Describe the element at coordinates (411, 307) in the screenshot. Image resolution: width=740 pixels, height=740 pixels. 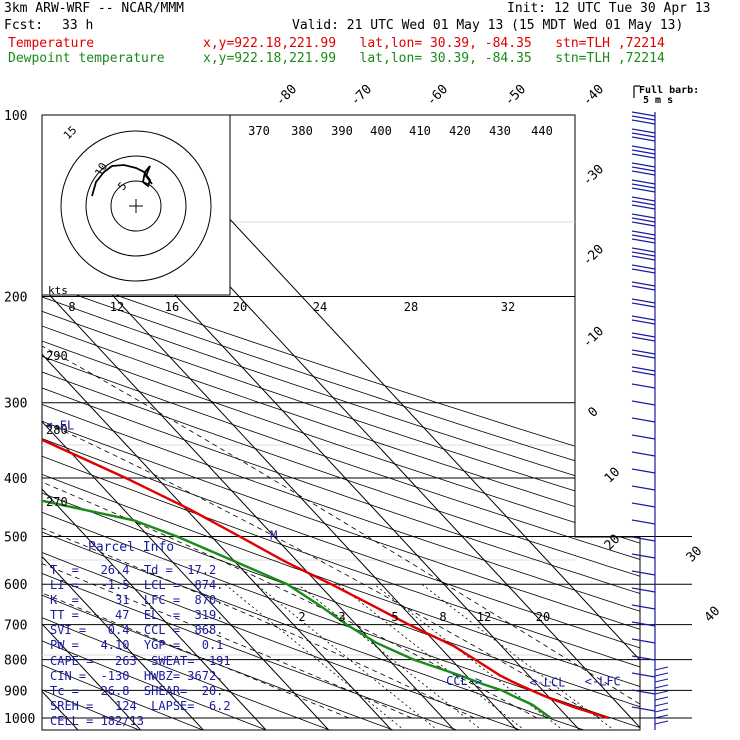
I see `speed-label: 28` at that location.